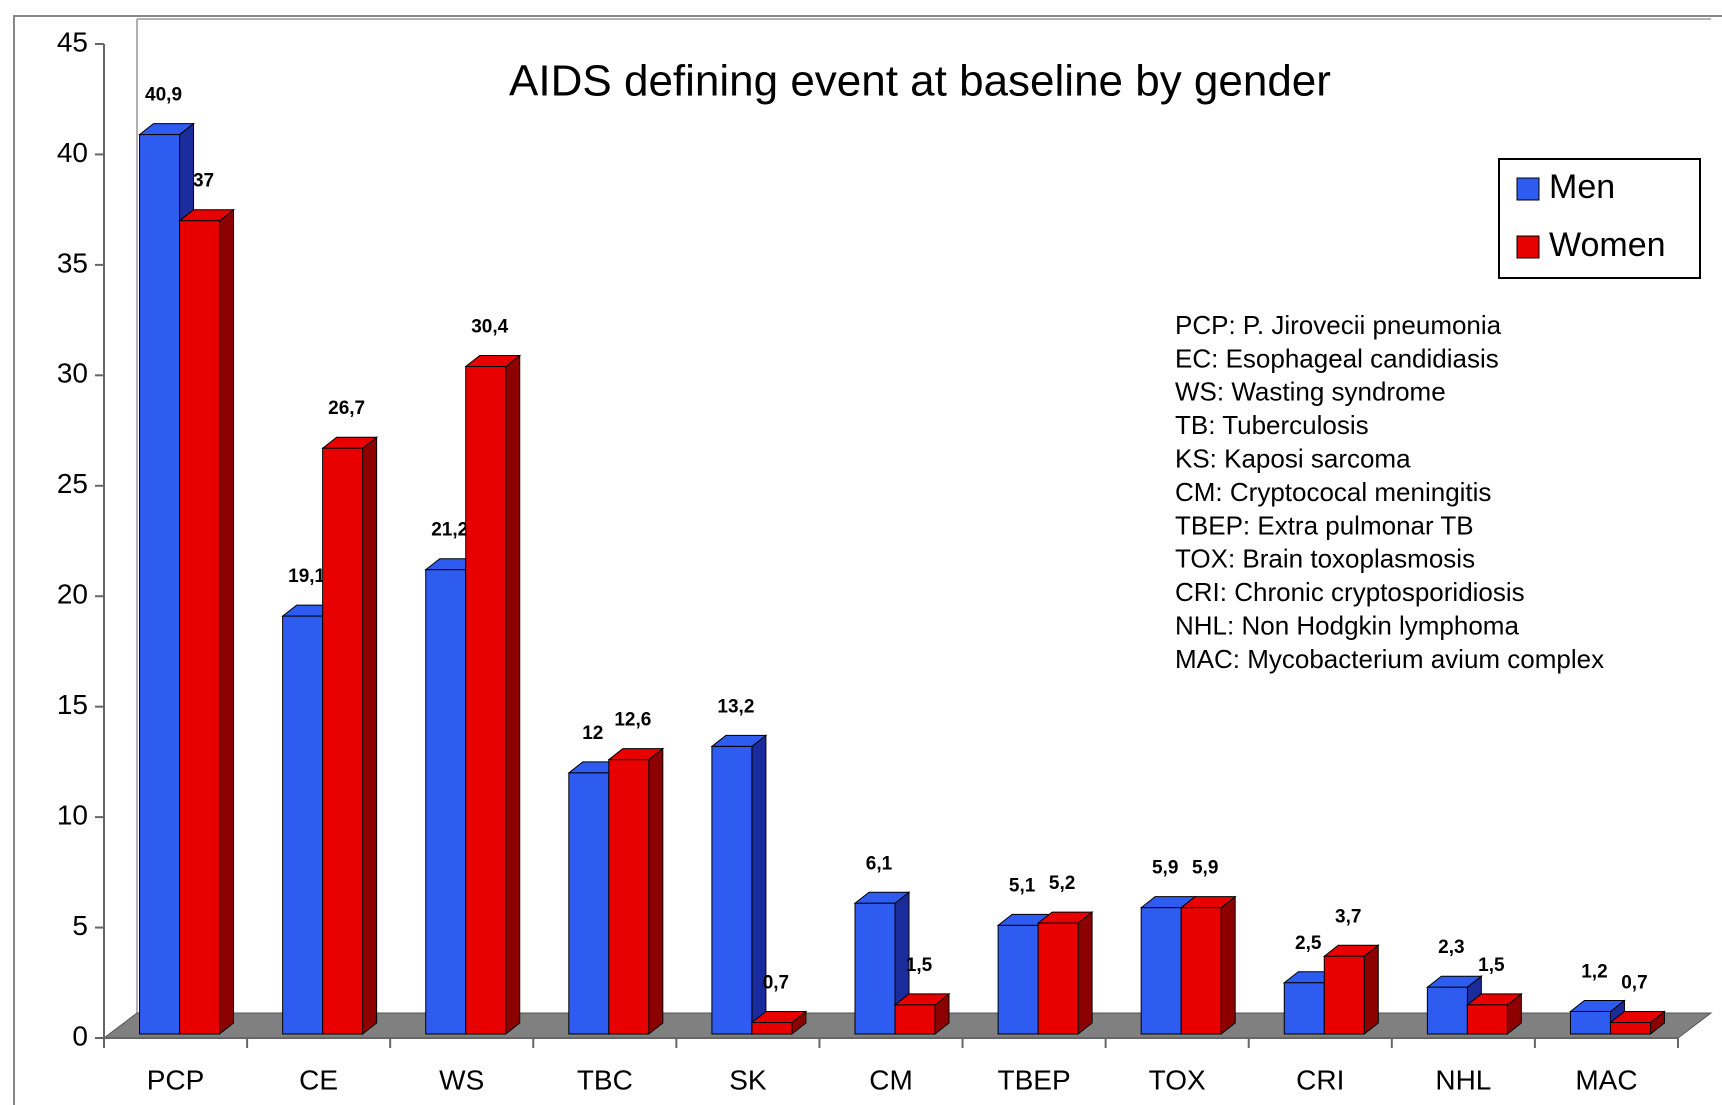 This screenshot has width=1722, height=1105. I want to click on data-label: 21,2, so click(449, 530).